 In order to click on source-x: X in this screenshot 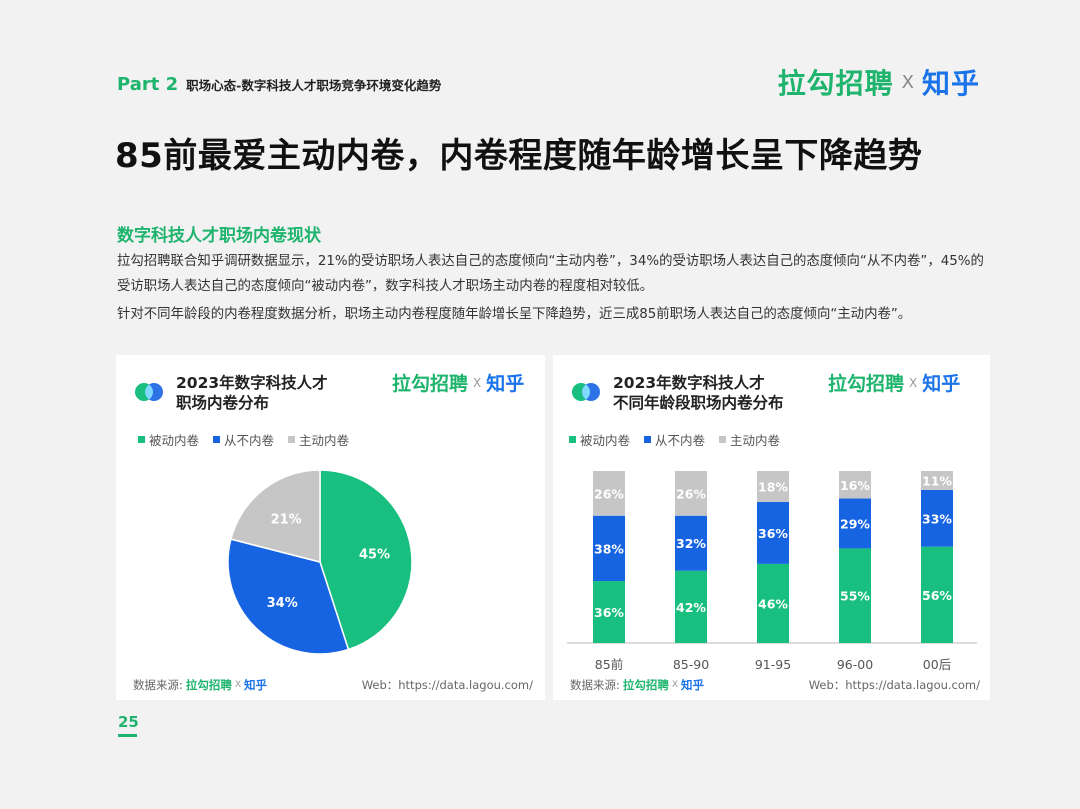, I will do `click(238, 685)`.